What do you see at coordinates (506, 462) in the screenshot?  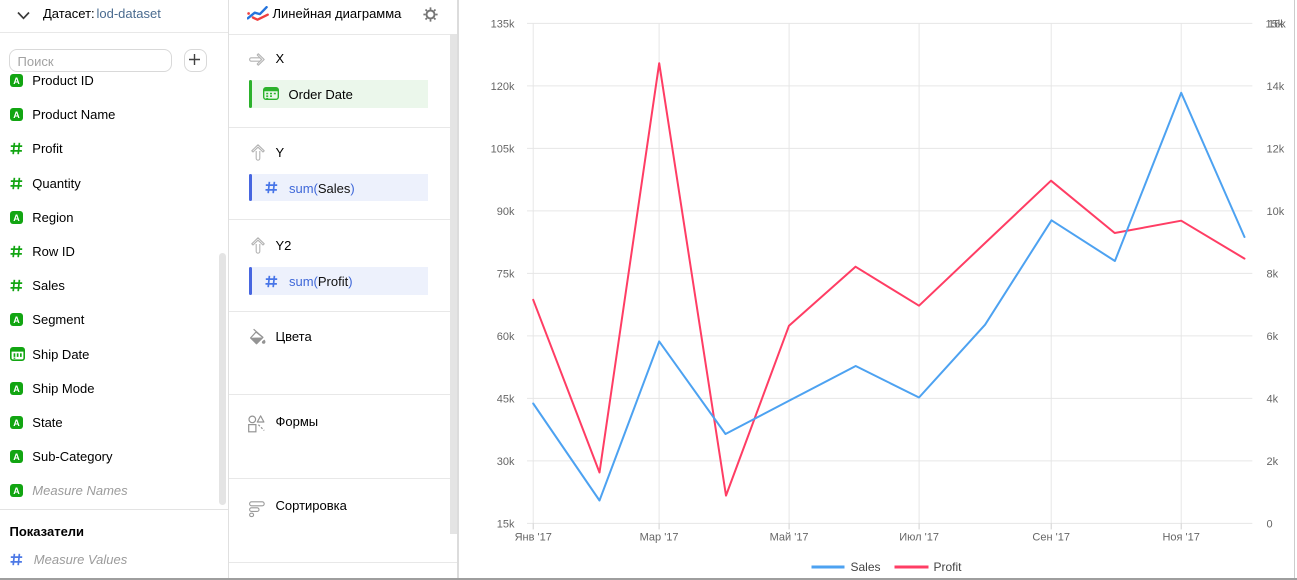 I see `svg-text: 30k` at bounding box center [506, 462].